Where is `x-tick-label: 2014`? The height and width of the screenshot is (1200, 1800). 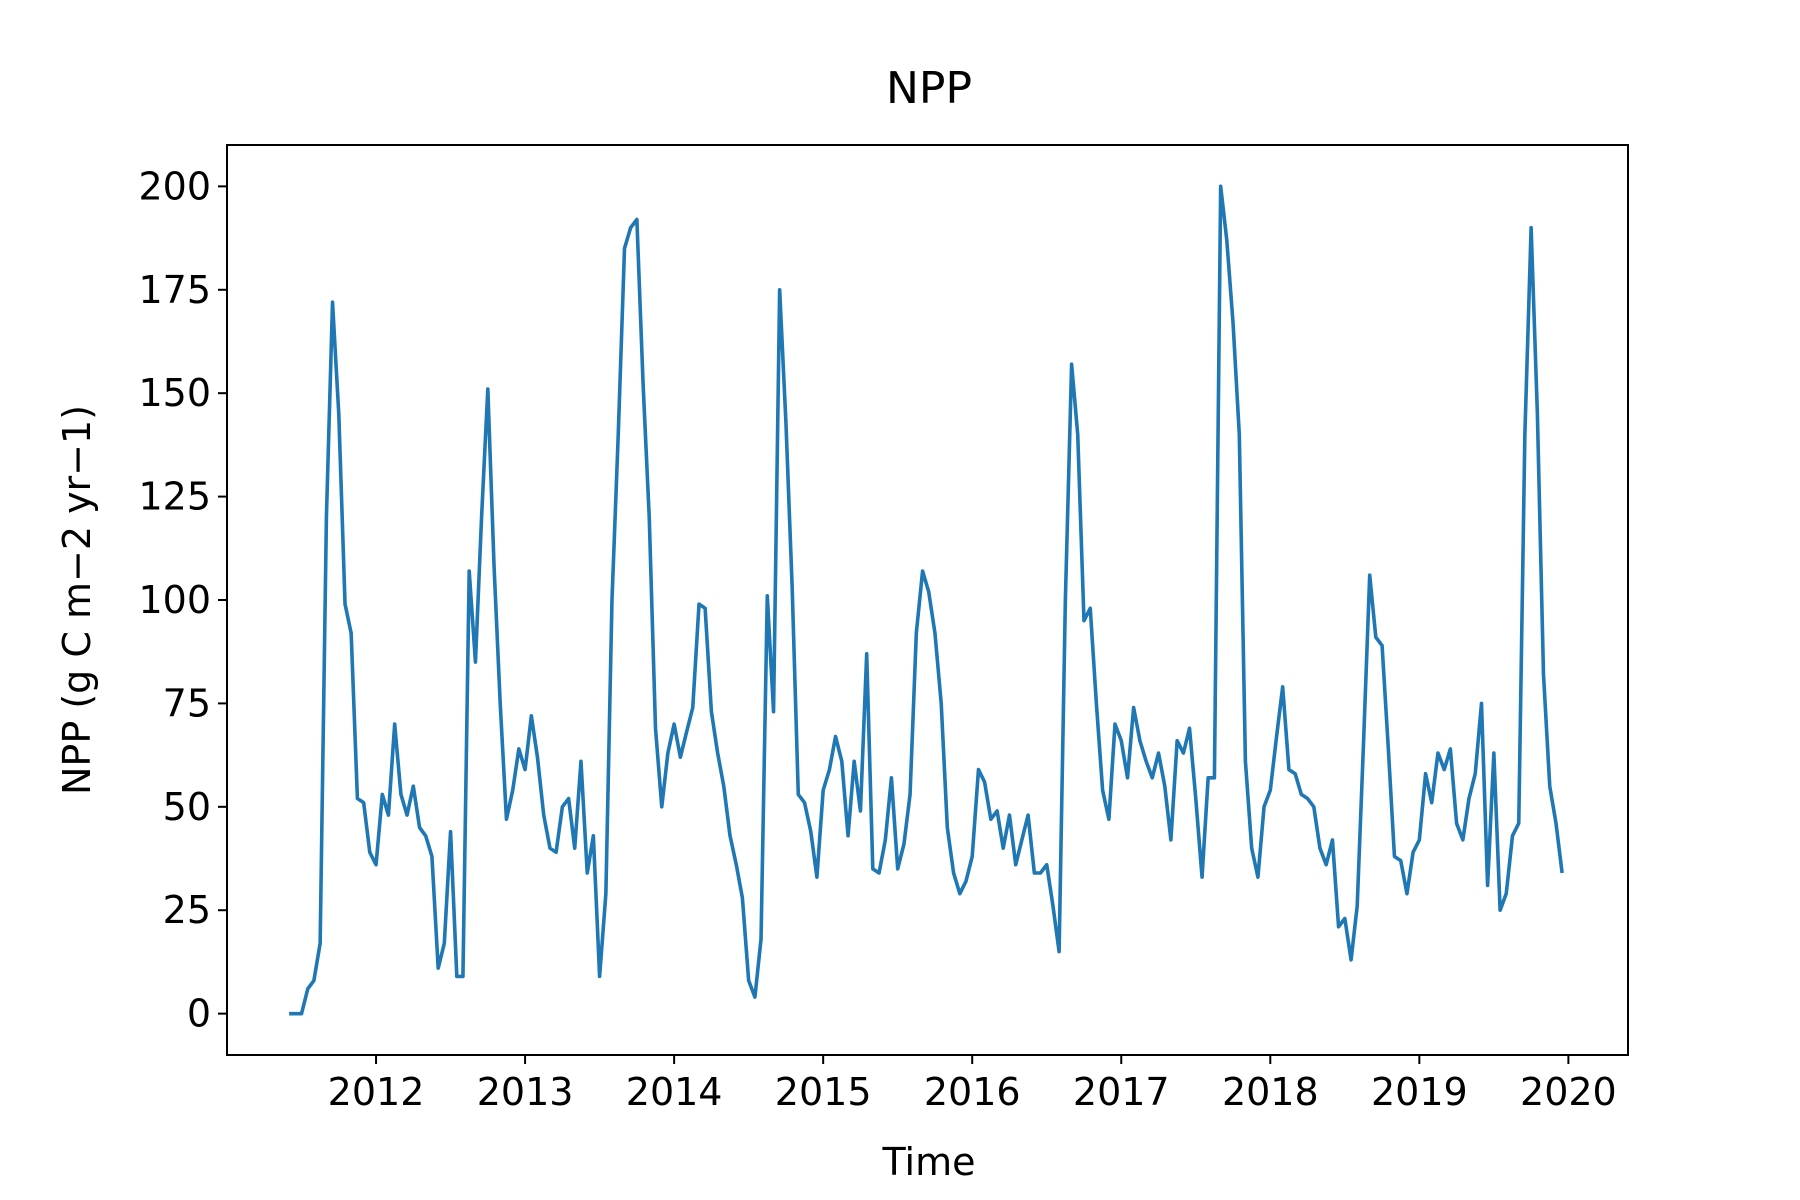
x-tick-label: 2014 is located at coordinates (674, 1092).